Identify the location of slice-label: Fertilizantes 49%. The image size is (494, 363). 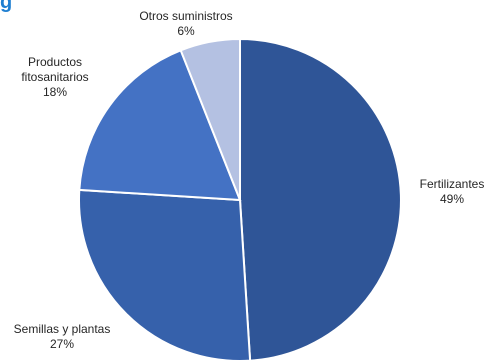
(452, 191).